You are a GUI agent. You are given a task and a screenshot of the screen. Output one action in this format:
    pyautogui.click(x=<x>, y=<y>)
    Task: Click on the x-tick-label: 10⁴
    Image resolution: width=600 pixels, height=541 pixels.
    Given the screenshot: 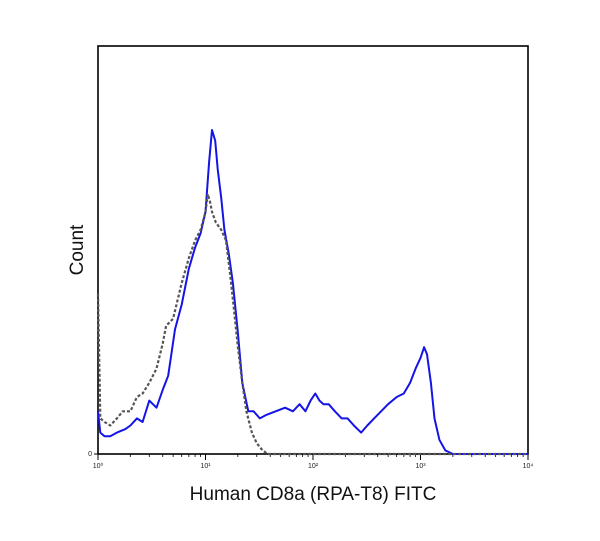 What is the action you would take?
    pyautogui.click(x=528, y=466)
    